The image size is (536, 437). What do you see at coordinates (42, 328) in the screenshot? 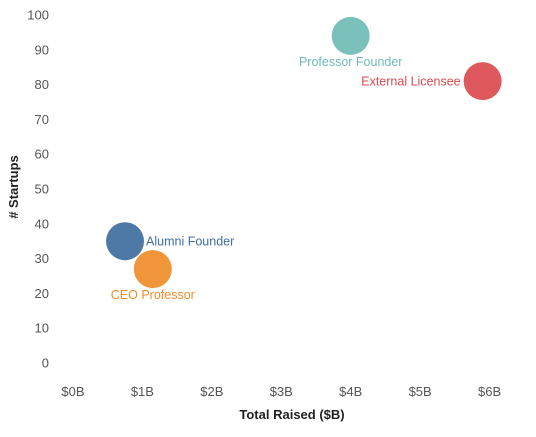
I see `y-tick-label: 10` at bounding box center [42, 328].